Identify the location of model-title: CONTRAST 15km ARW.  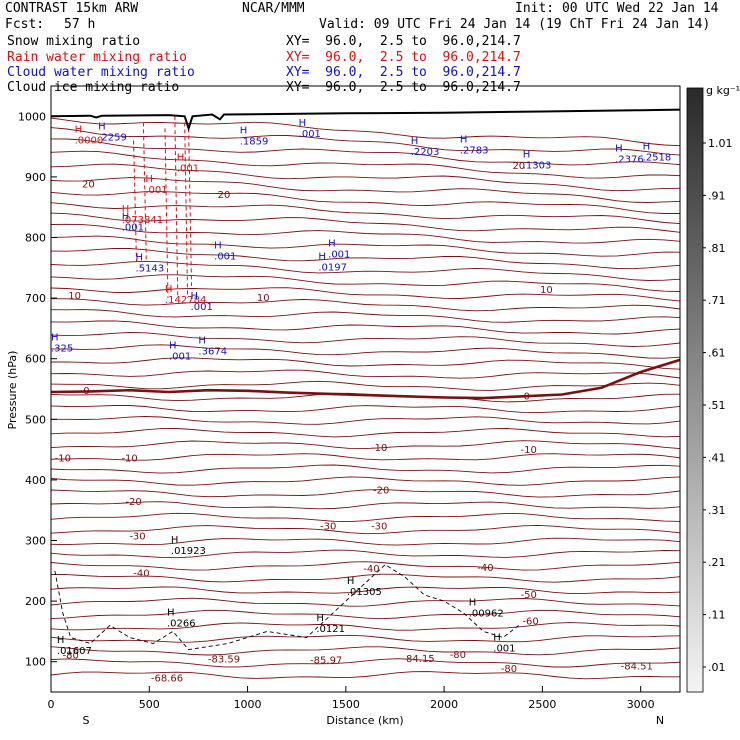
(72, 8).